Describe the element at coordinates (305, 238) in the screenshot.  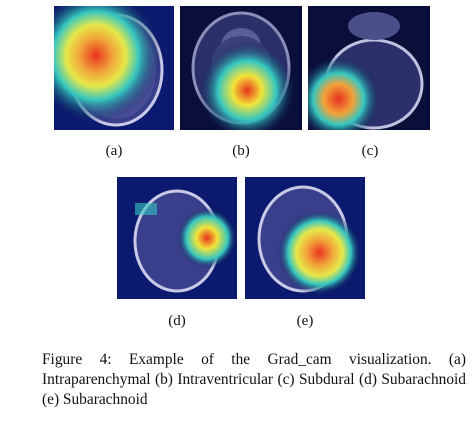
I see `gradcam-image-e` at that location.